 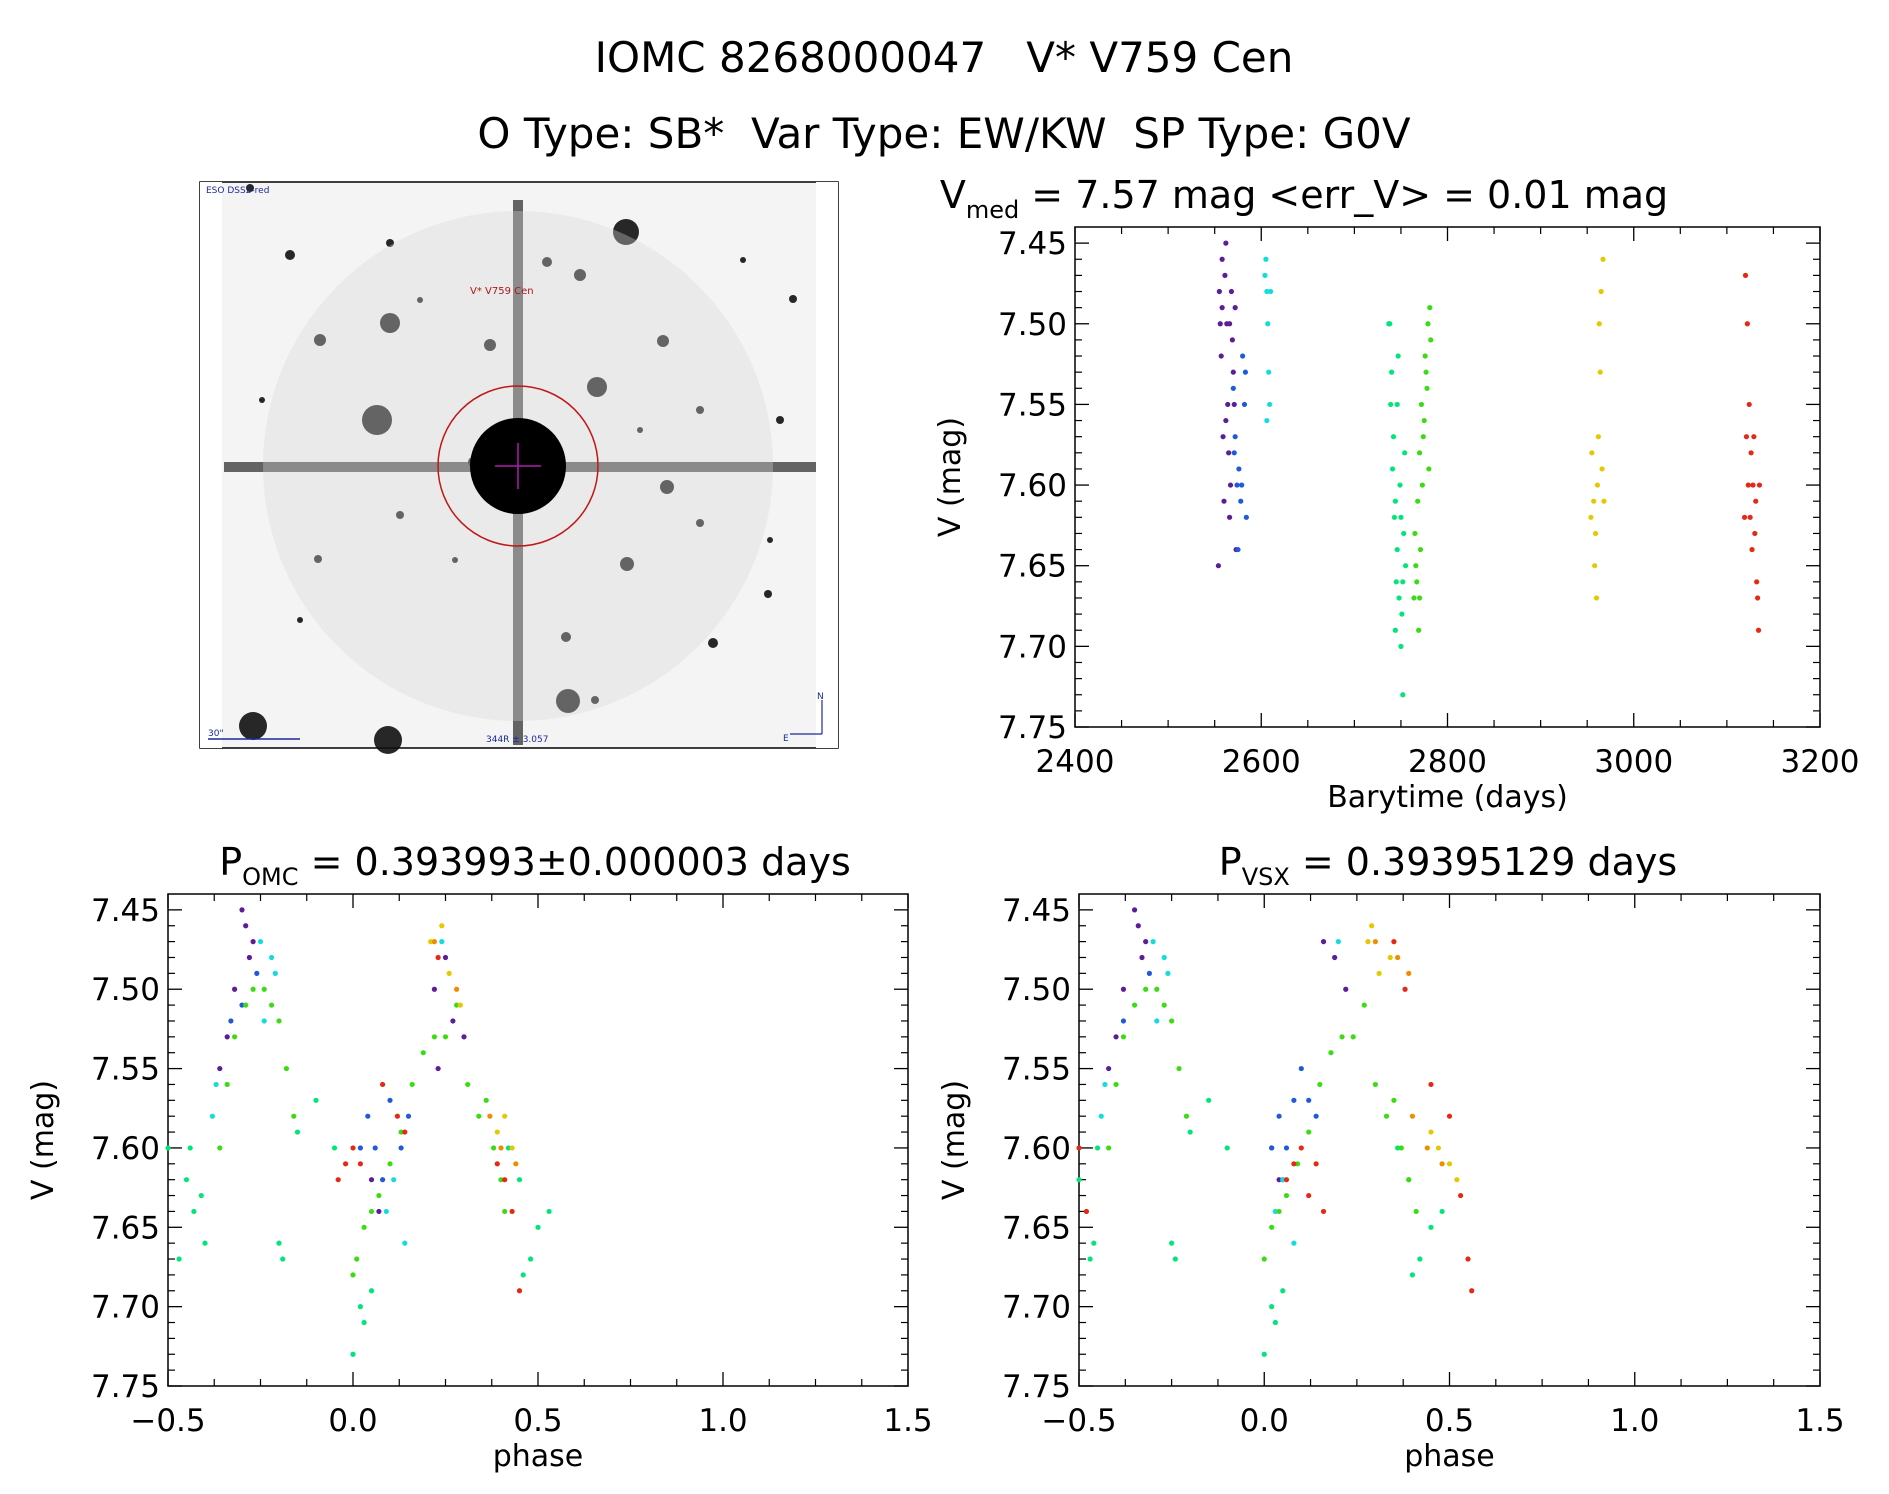 What do you see at coordinates (1036, 990) in the screenshot?
I see `y-tick-label: 7.50` at bounding box center [1036, 990].